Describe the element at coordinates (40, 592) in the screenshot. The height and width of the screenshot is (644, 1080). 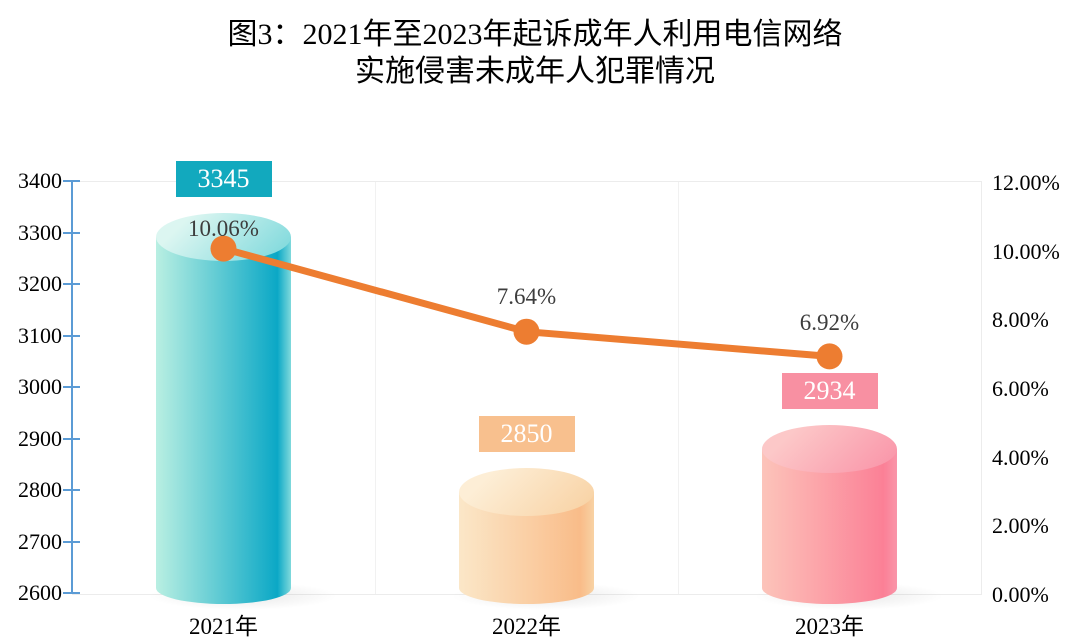
I see `left-axis-tick-label: 2600` at that location.